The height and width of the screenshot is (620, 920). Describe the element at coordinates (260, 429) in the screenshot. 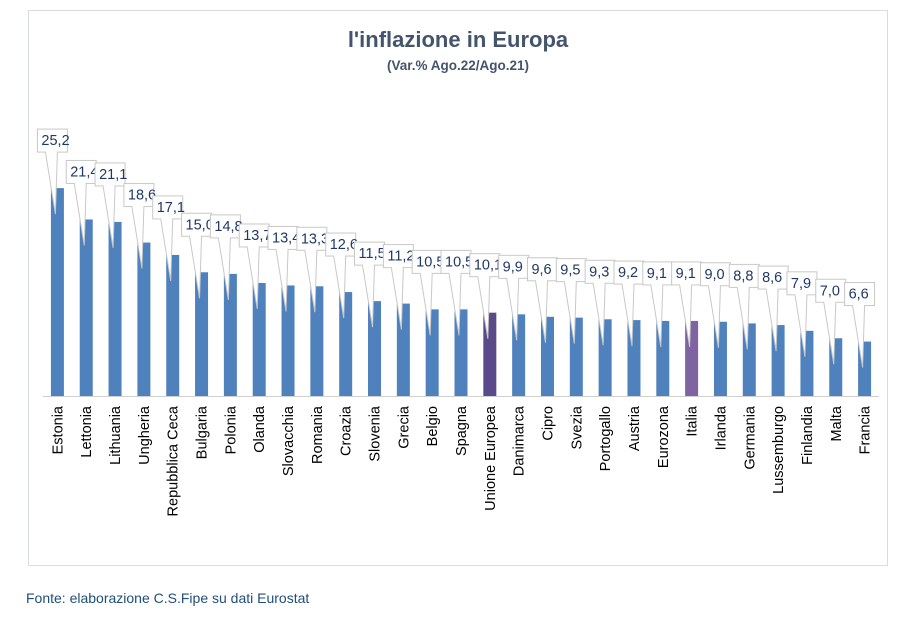

I see `category-label: Olanda` at that location.